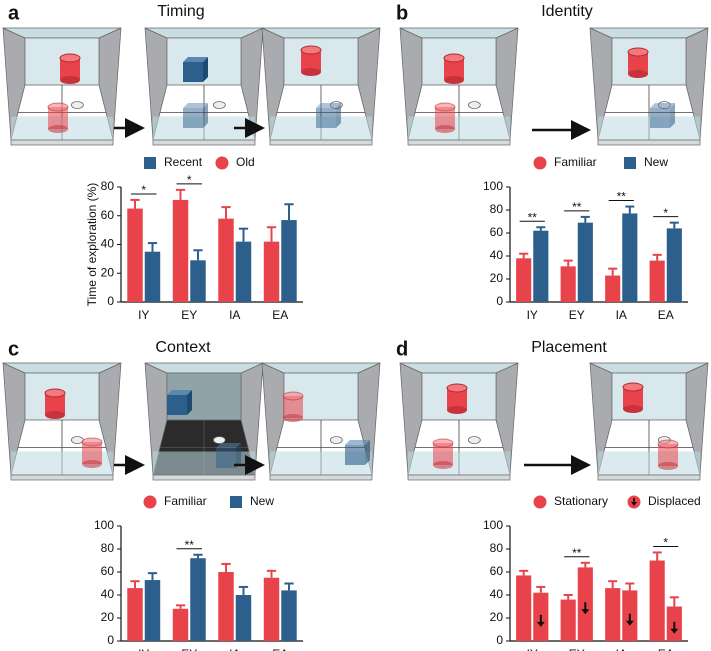  What do you see at coordinates (569, 347) in the screenshot?
I see `chart-title: Placement` at bounding box center [569, 347].